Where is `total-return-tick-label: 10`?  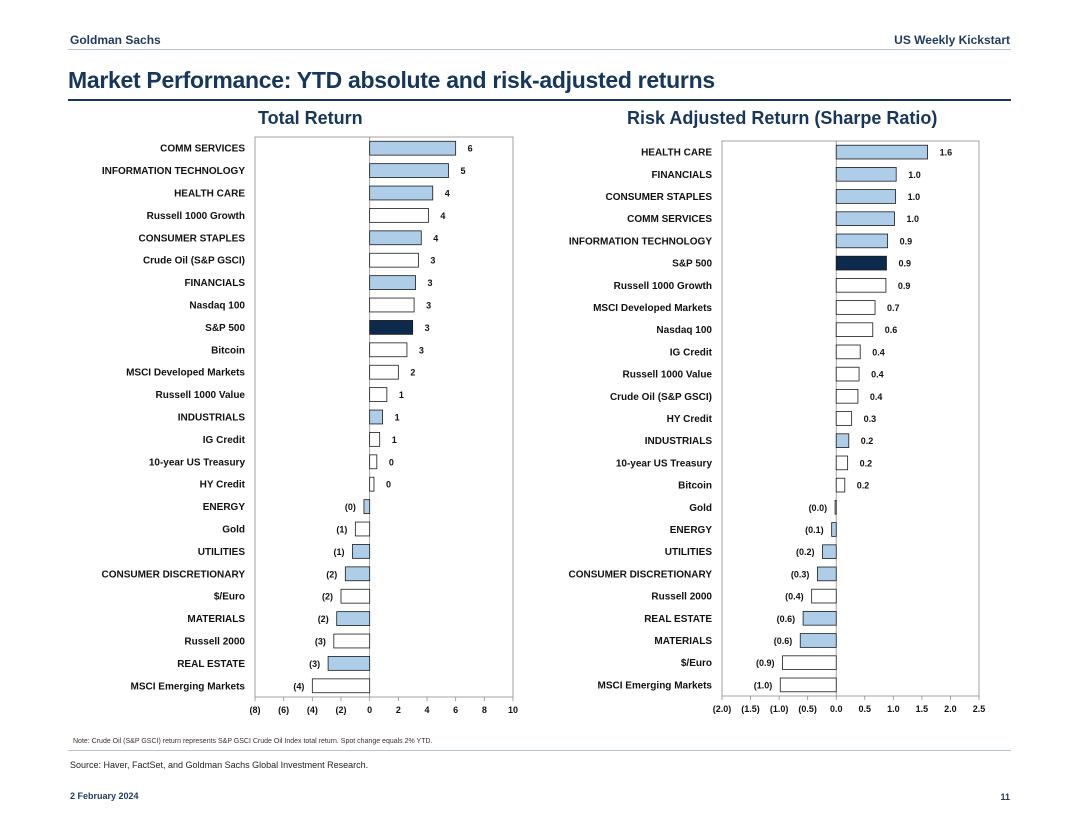
total-return-tick-label: 10 is located at coordinates (513, 710).